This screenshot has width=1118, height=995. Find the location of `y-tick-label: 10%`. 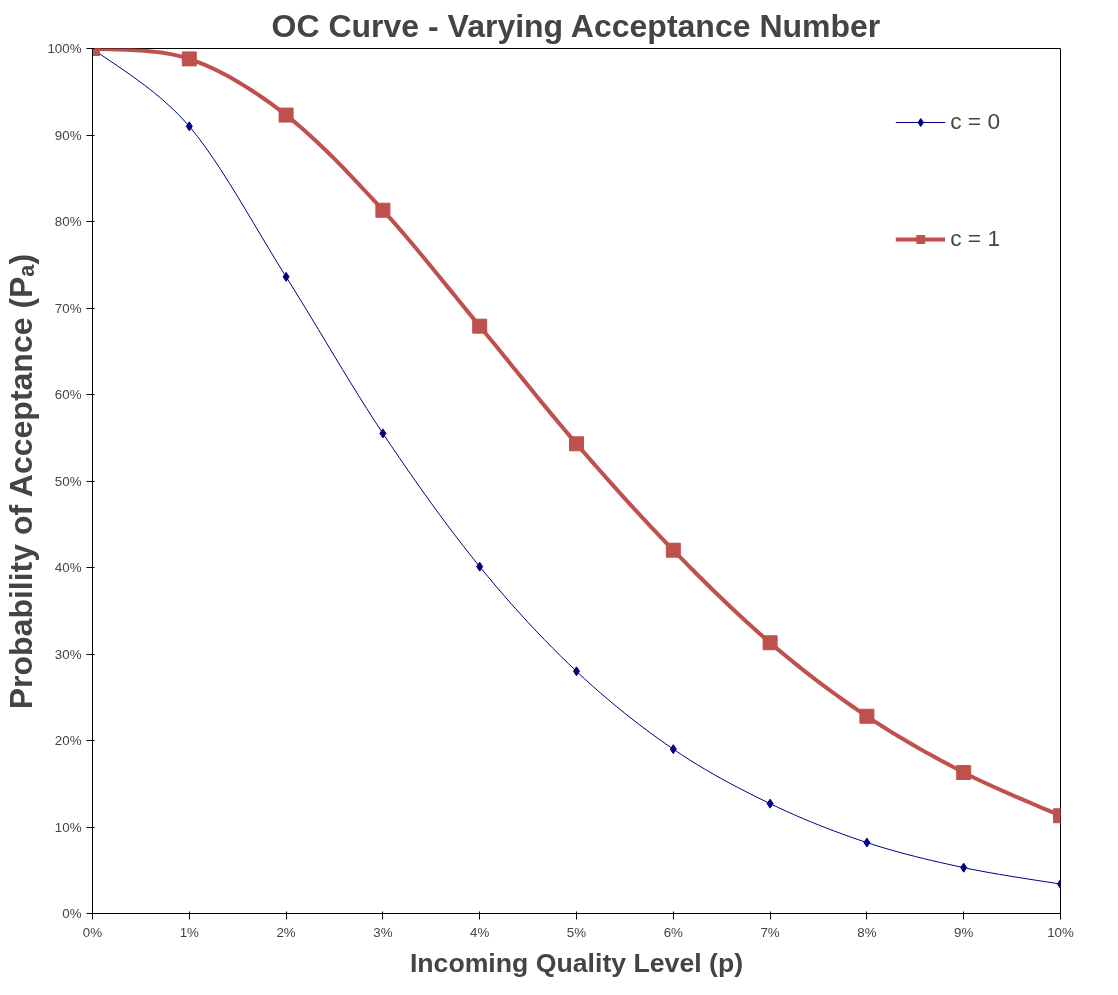

y-tick-label: 10% is located at coordinates (68, 827).